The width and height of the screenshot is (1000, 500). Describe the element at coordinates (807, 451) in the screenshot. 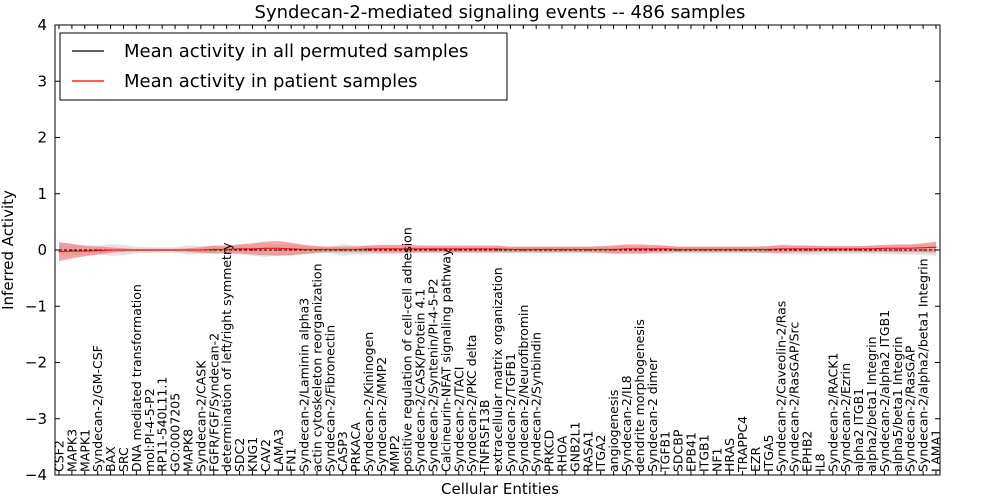

I see `x-tick-label: EPHB2` at that location.